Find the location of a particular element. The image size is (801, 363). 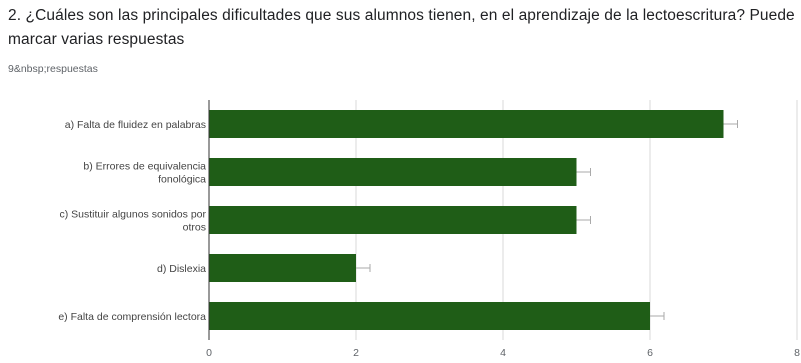

category-label: d) Dislexia is located at coordinates (181, 269).